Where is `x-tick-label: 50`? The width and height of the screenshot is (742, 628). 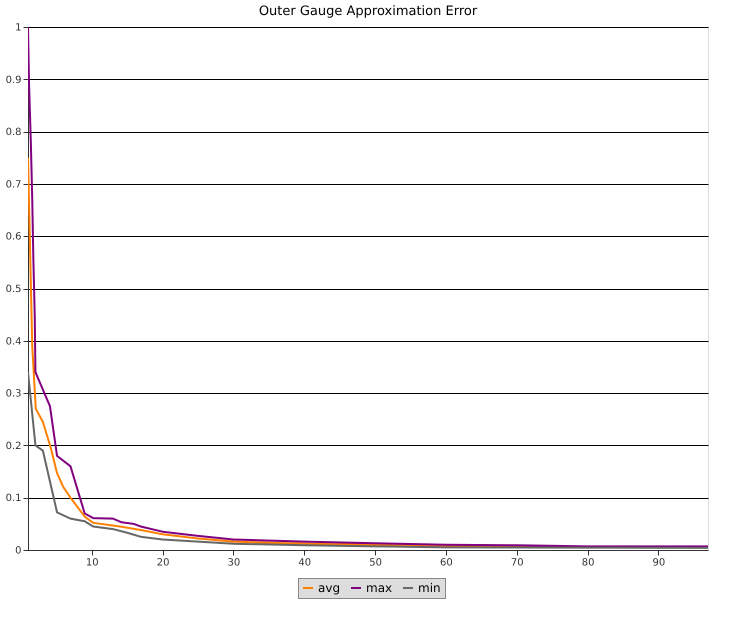
x-tick-label: 50 is located at coordinates (375, 563).